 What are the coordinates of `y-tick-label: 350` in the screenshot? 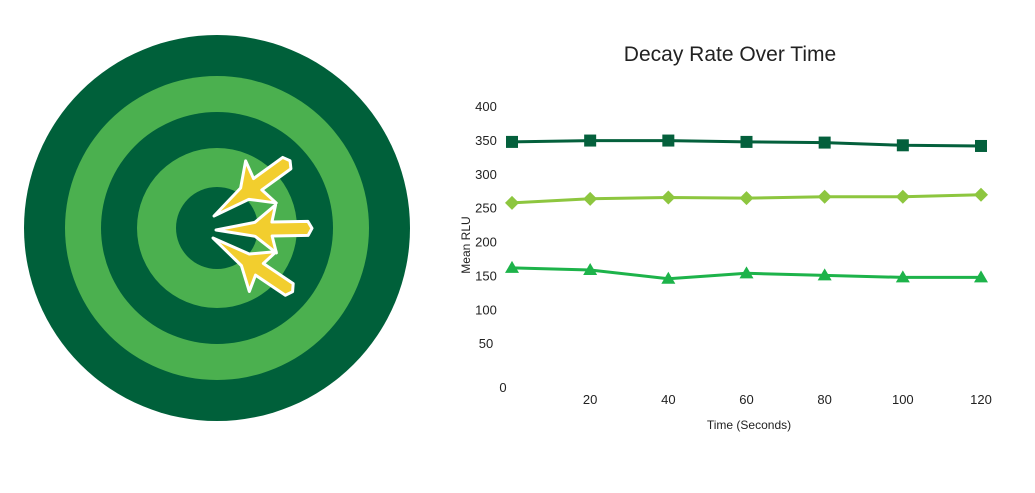 It's located at (486, 140).